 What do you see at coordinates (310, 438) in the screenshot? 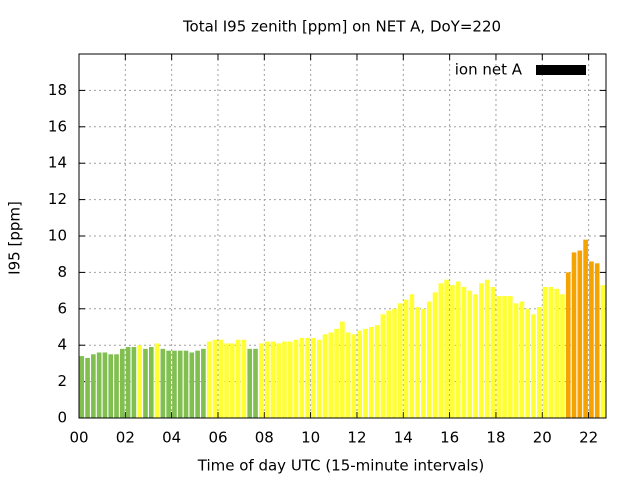
I see `x-tick-label: 10` at bounding box center [310, 438].